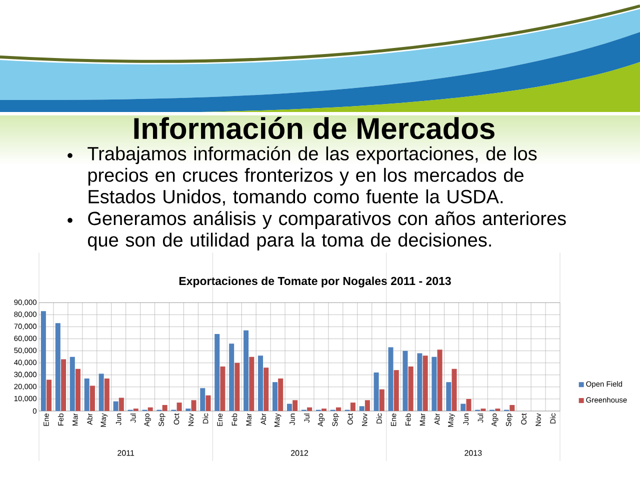 This screenshot has width=640, height=480. What do you see at coordinates (126, 453) in the screenshot?
I see `text: 2011` at bounding box center [126, 453].